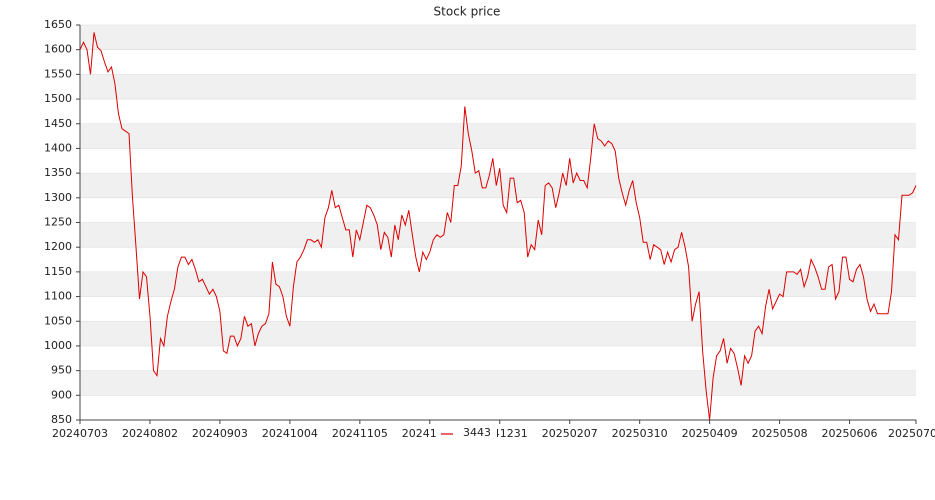 The width and height of the screenshot is (935, 500). Describe the element at coordinates (220, 433) in the screenshot. I see `x-tick-label: 20240903` at that location.